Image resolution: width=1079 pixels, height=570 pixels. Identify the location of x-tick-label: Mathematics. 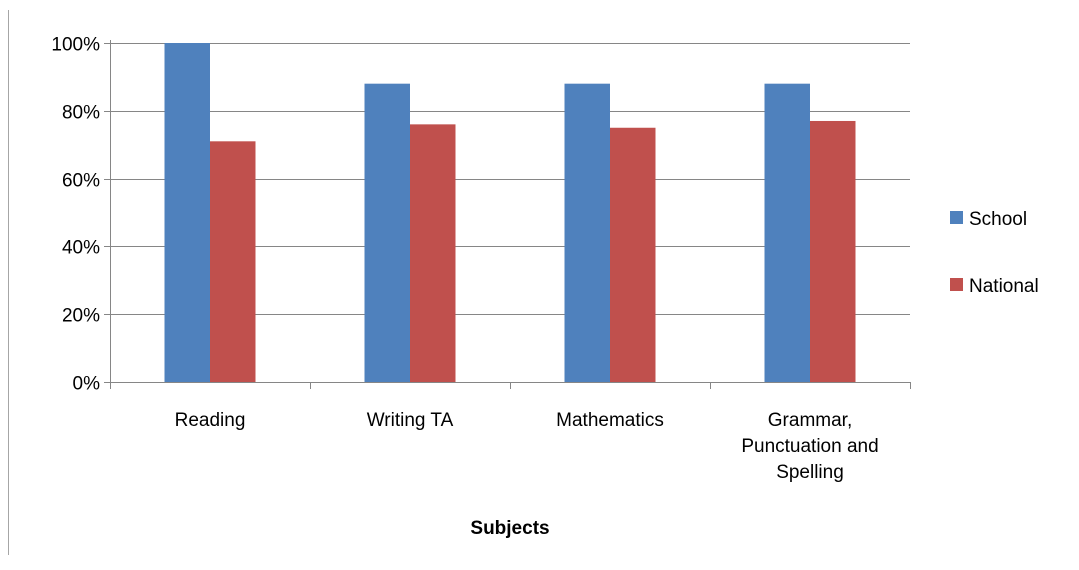
(610, 420).